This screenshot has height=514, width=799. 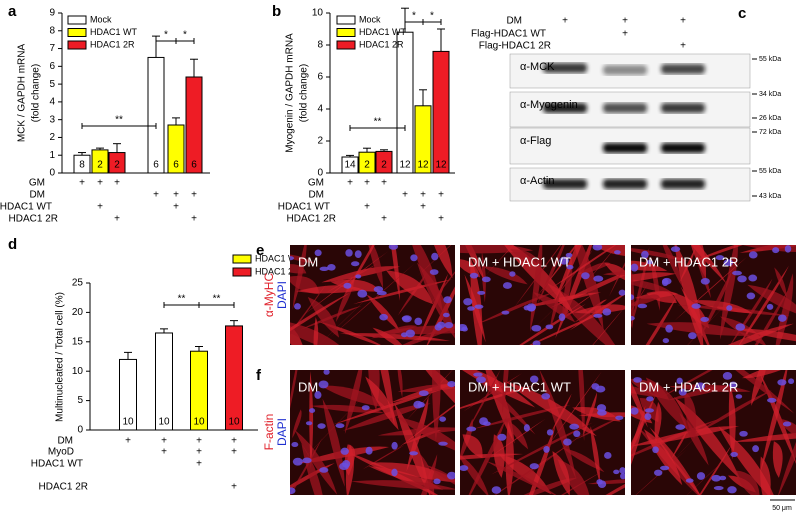 I want to click on blot-header: DM, so click(x=514, y=21).